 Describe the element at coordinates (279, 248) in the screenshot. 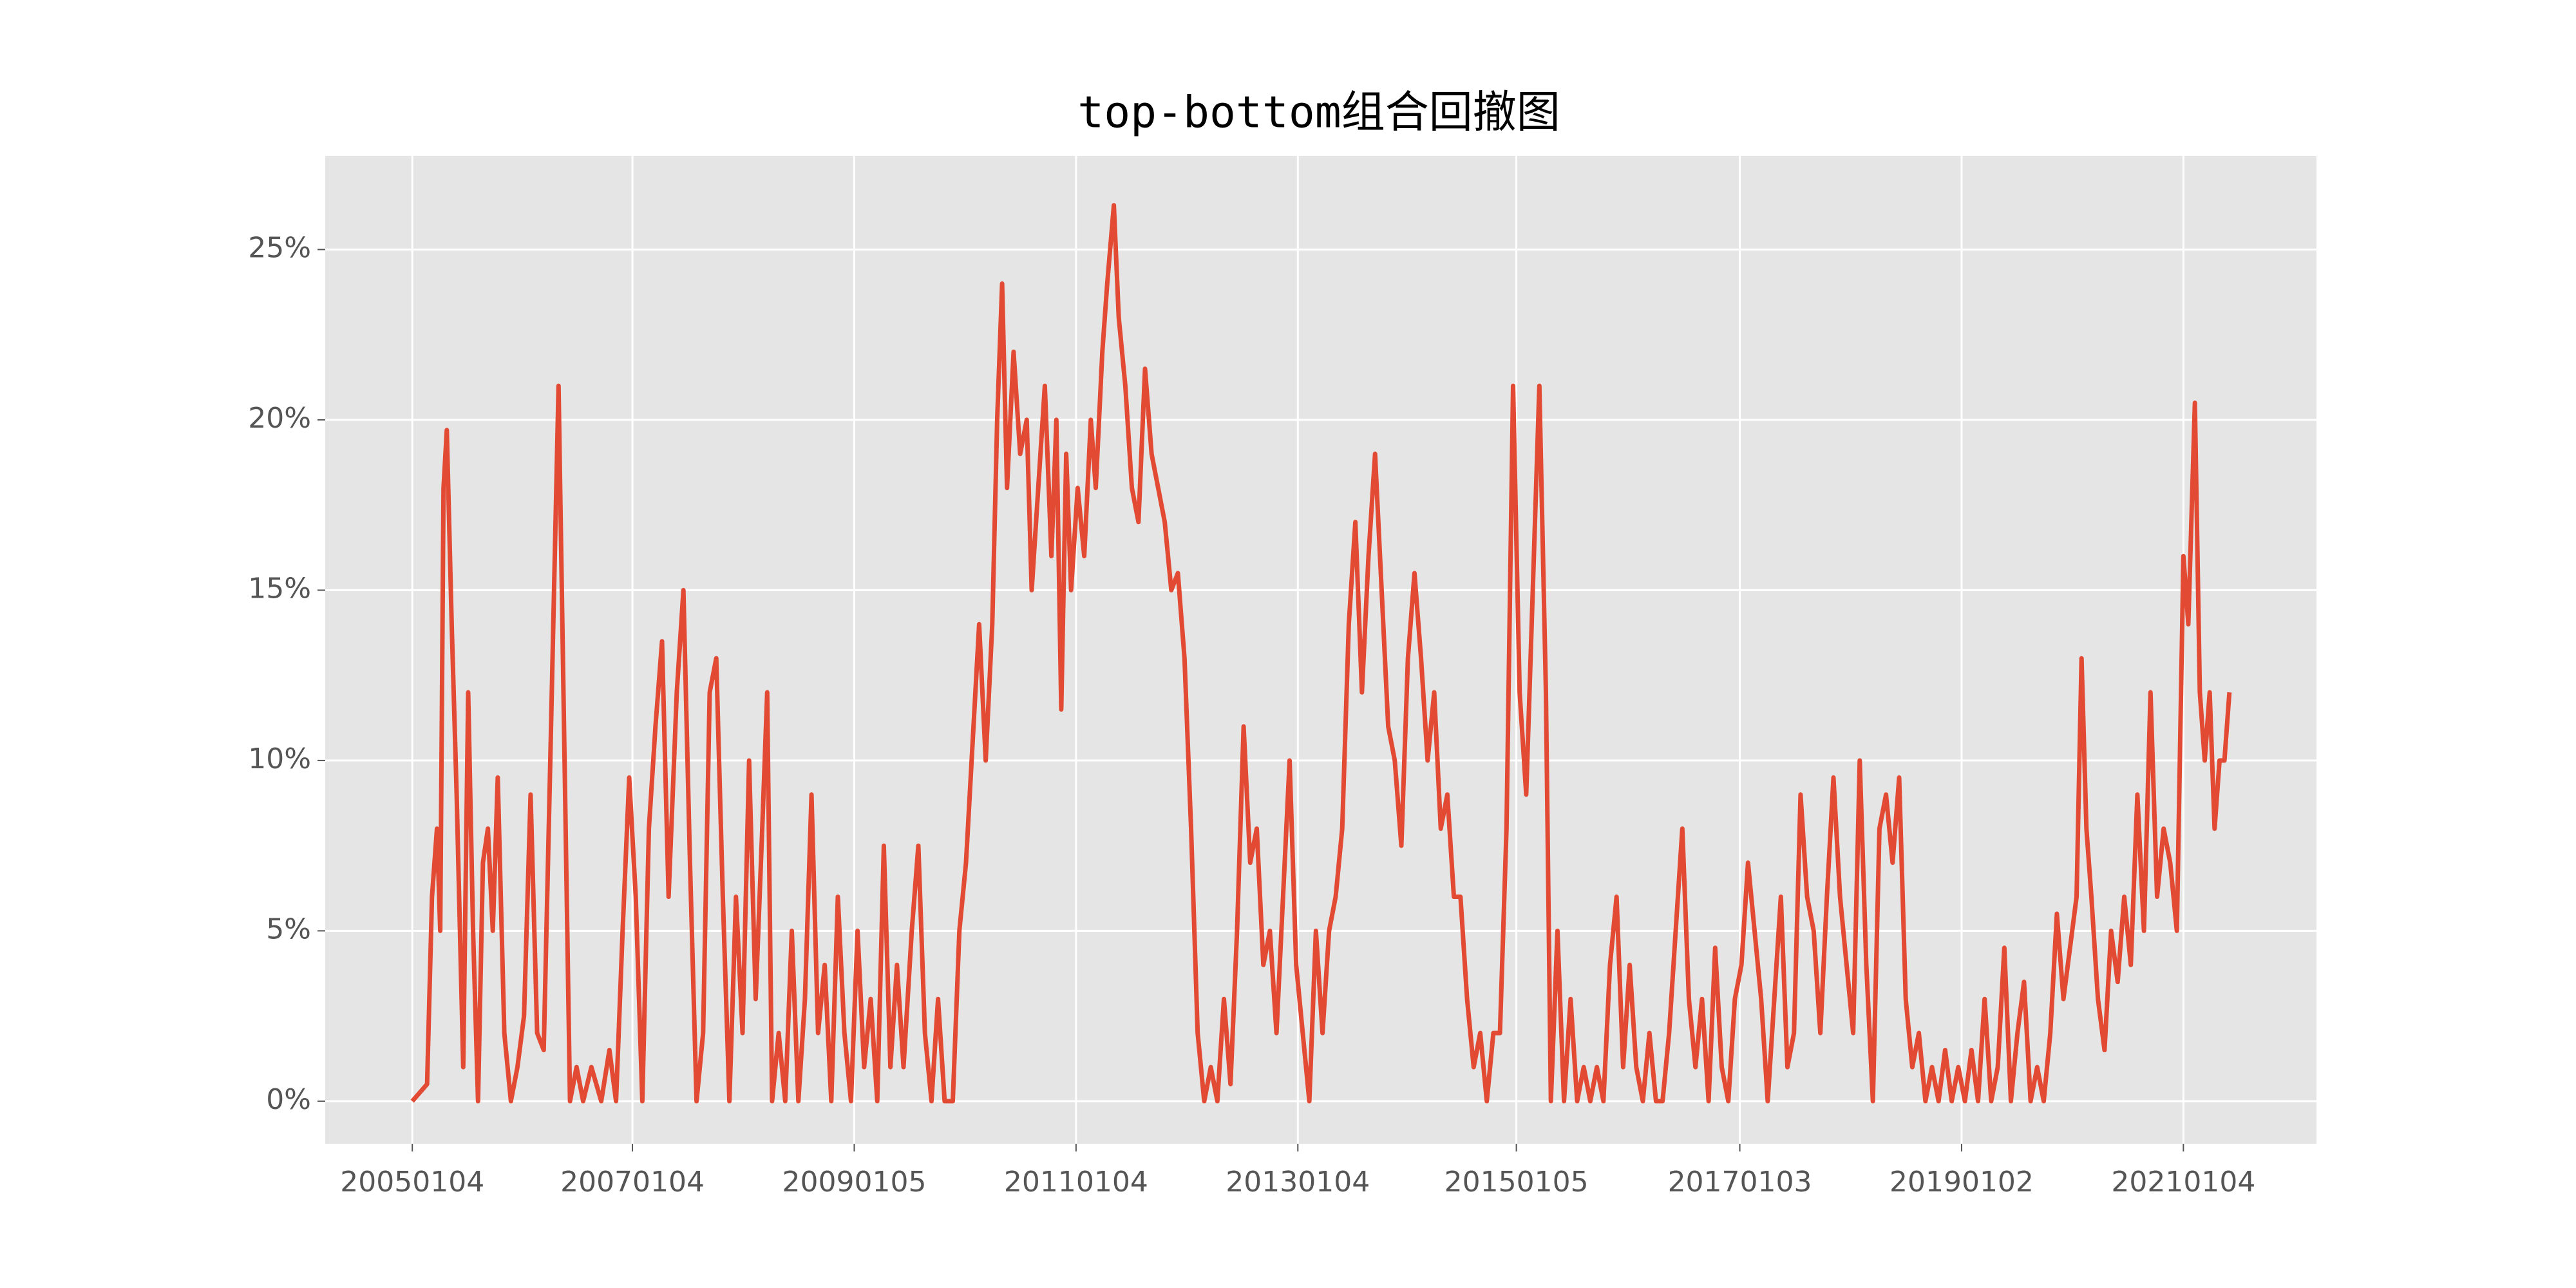

I see `y-tick-label: 25%` at that location.